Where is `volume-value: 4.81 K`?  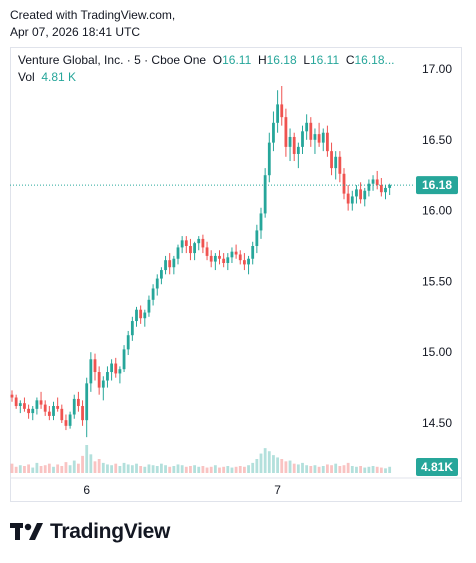 volume-value: 4.81 K is located at coordinates (59, 77).